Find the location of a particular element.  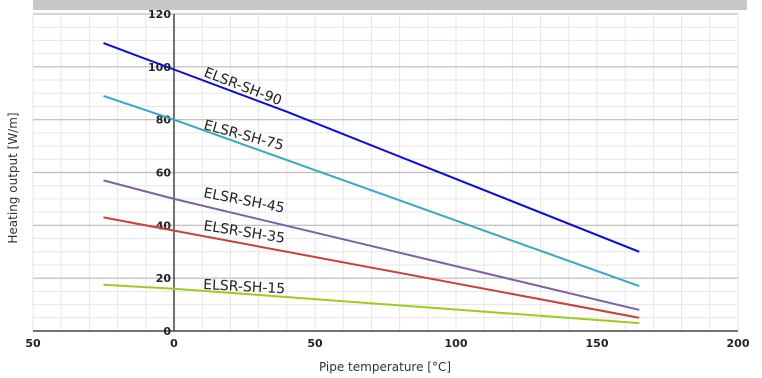

series-label-elsr-sh-75: ELSR-SH-75 is located at coordinates (243, 135).